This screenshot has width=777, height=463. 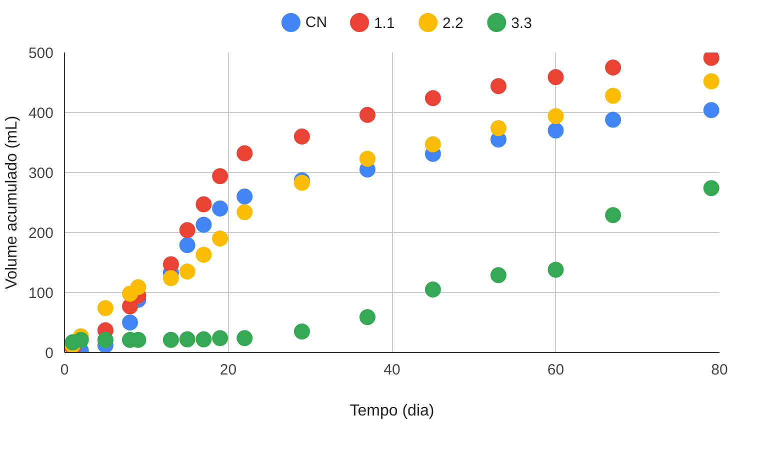 I want to click on y-axis-title: Volume acumulado (mL), so click(x=11, y=203).